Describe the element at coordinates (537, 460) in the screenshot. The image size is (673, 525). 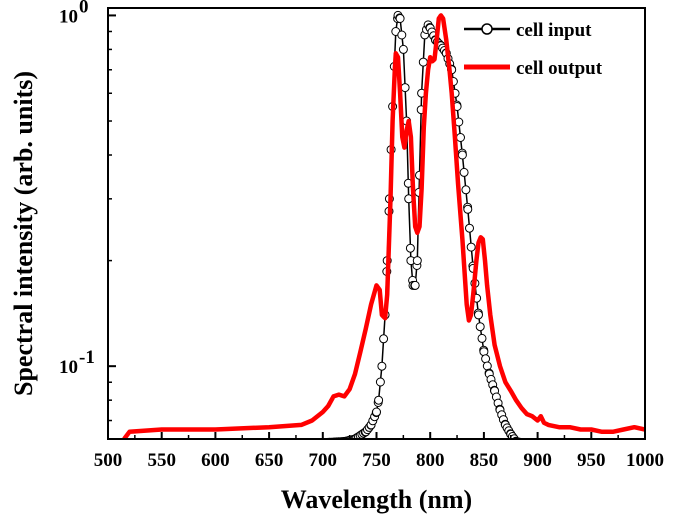
I see `x-tick-label: 900` at that location.